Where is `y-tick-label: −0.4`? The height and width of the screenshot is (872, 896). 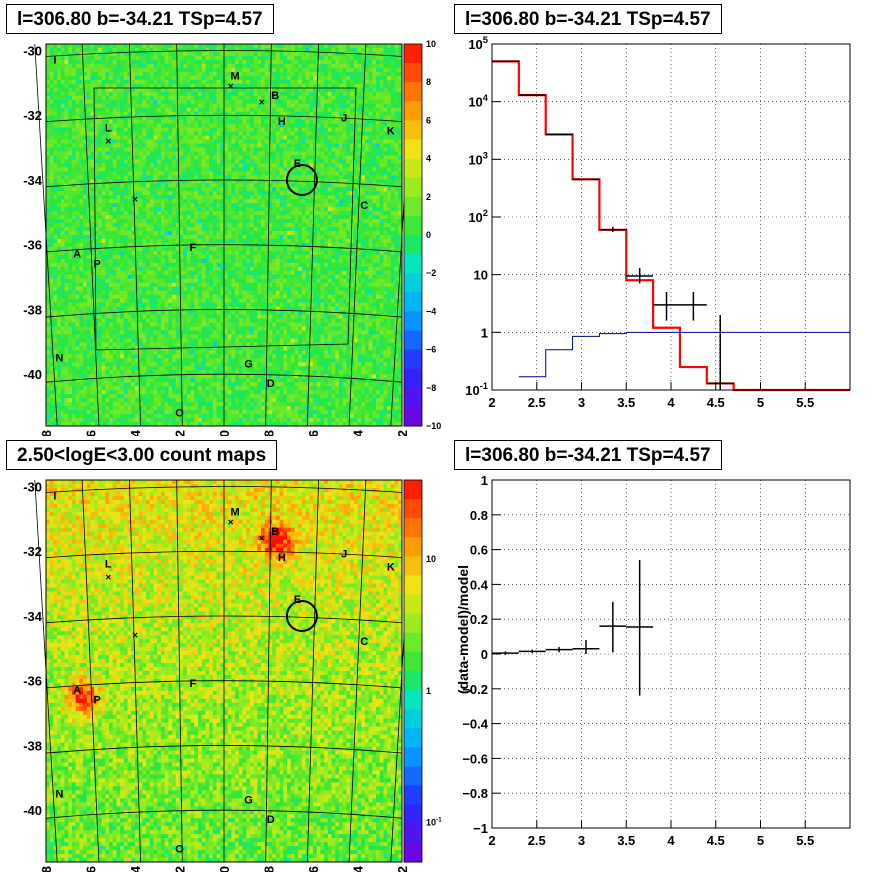 y-tick-label: −0.4 is located at coordinates (475, 724).